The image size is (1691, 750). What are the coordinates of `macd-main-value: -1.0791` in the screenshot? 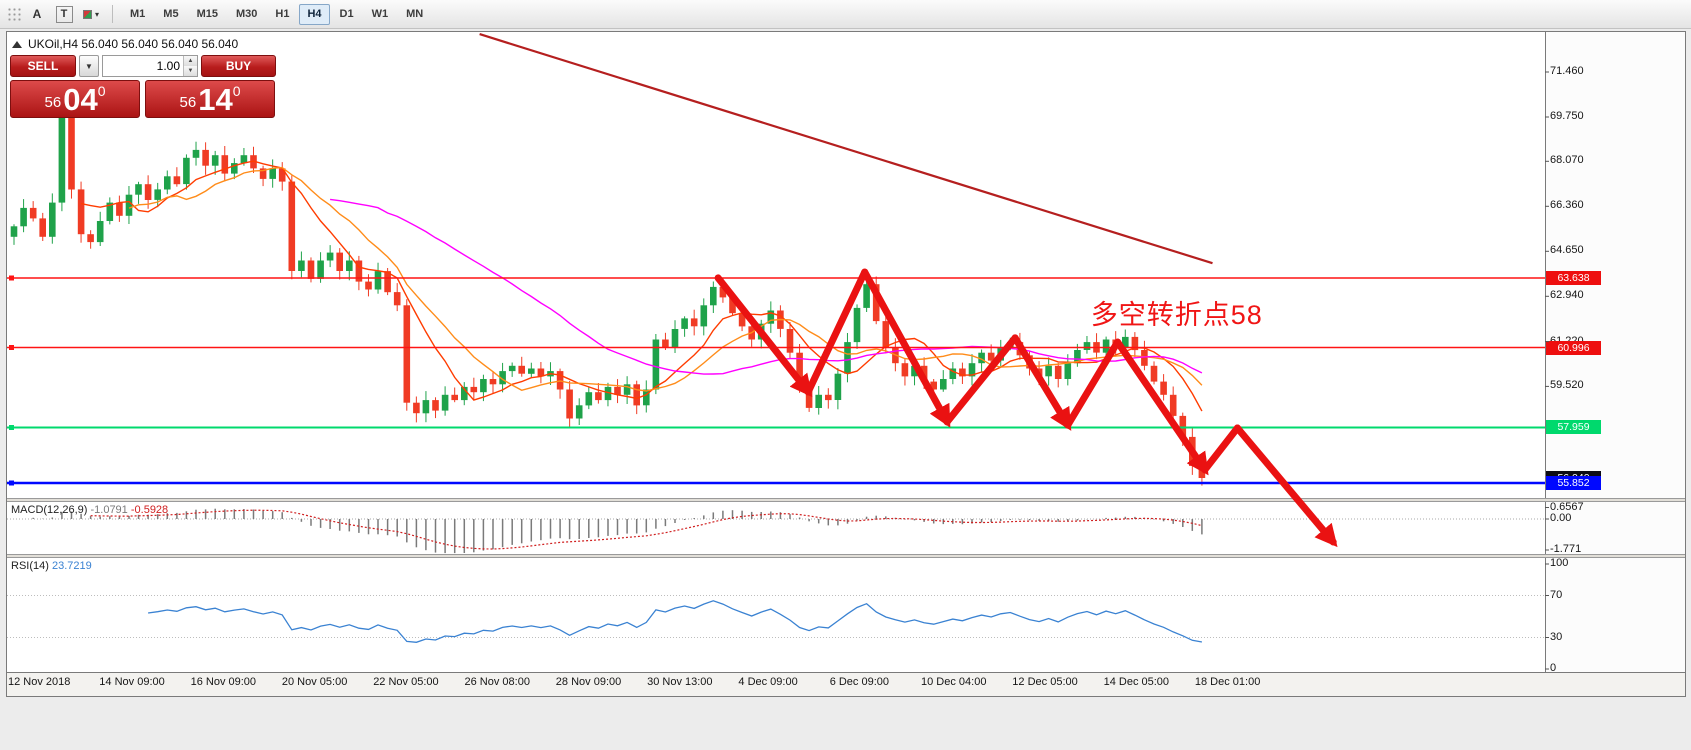 It's located at (109, 510).